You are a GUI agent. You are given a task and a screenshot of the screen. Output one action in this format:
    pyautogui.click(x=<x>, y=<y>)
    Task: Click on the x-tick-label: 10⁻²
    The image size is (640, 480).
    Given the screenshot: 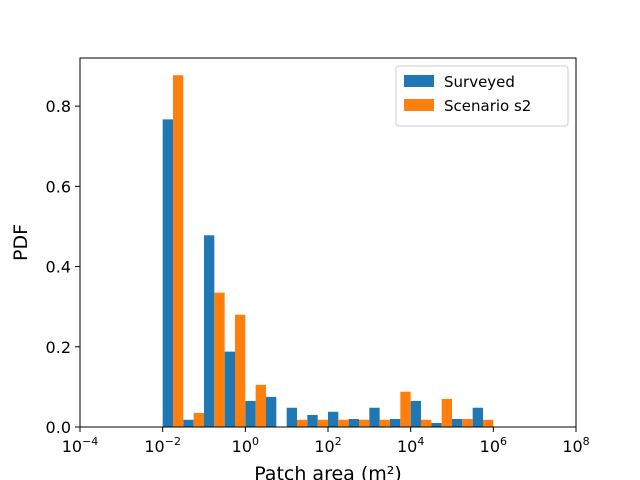 What is the action you would take?
    pyautogui.click(x=162, y=445)
    